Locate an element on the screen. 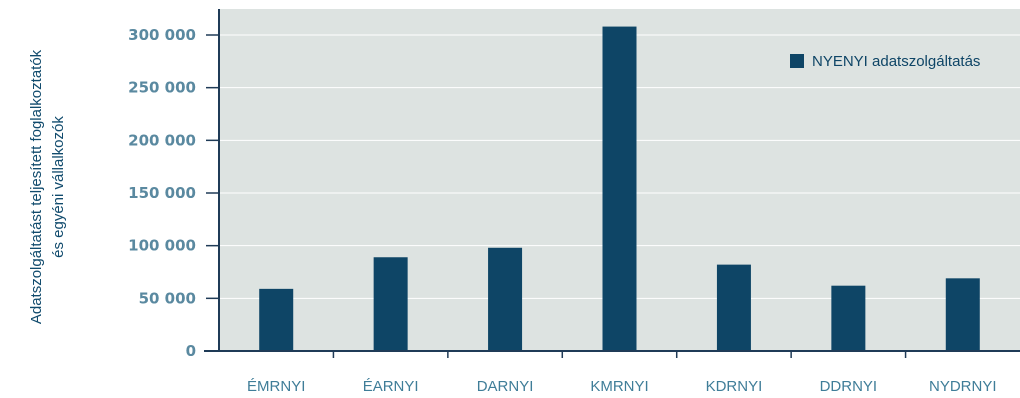 This screenshot has height=398, width=1020. y-tick-label: 300 000 is located at coordinates (162, 35).